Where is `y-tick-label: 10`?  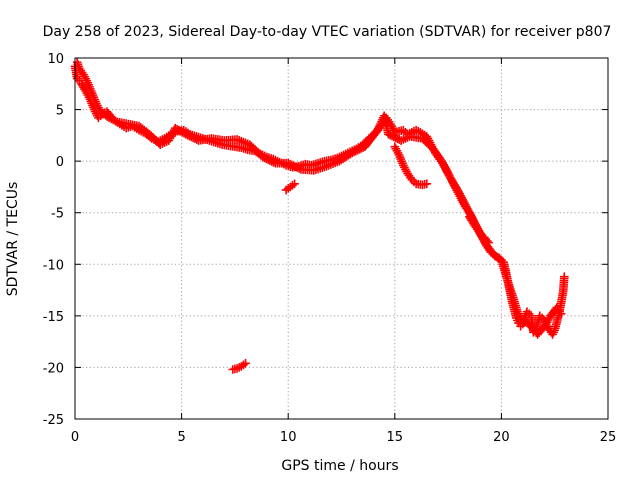
y-tick-label: 10 is located at coordinates (55, 59).